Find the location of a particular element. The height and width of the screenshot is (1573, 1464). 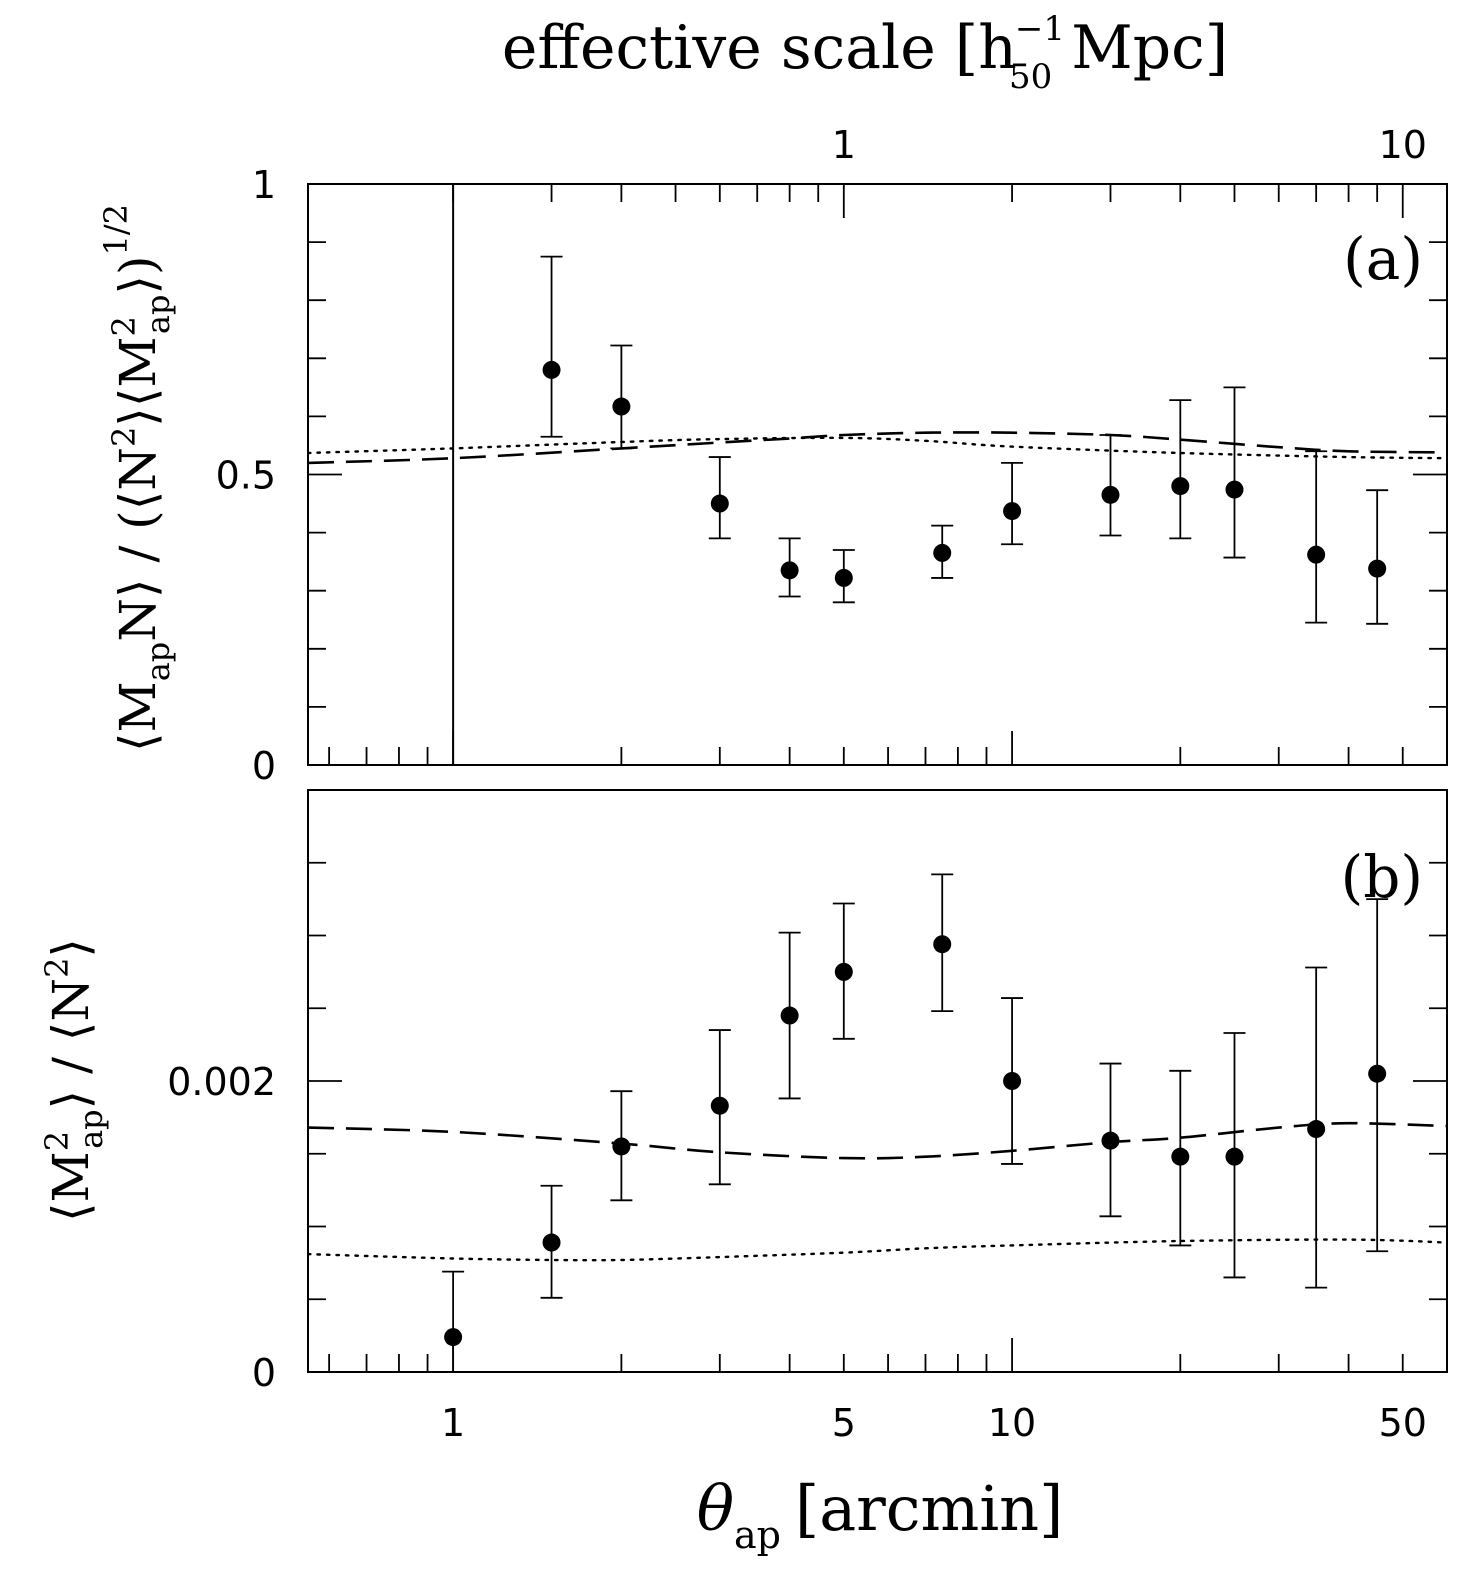

y-tick-label-a: 0 is located at coordinates (264, 766).